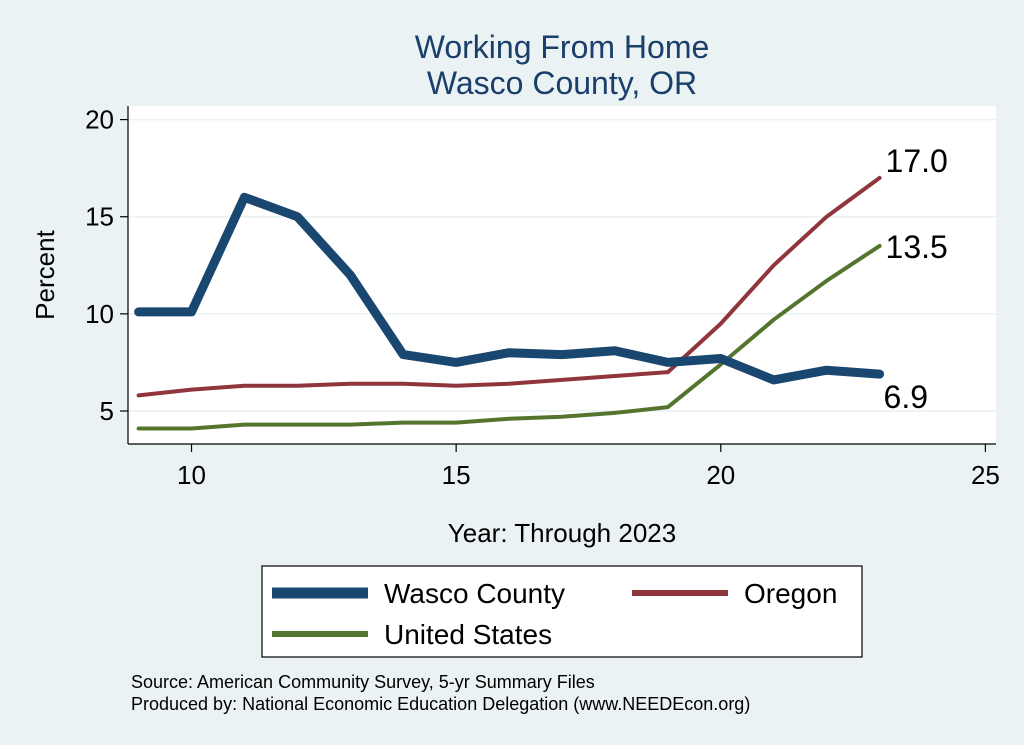 The height and width of the screenshot is (745, 1024). Describe the element at coordinates (720, 475) in the screenshot. I see `x-tick-label: 20` at that location.